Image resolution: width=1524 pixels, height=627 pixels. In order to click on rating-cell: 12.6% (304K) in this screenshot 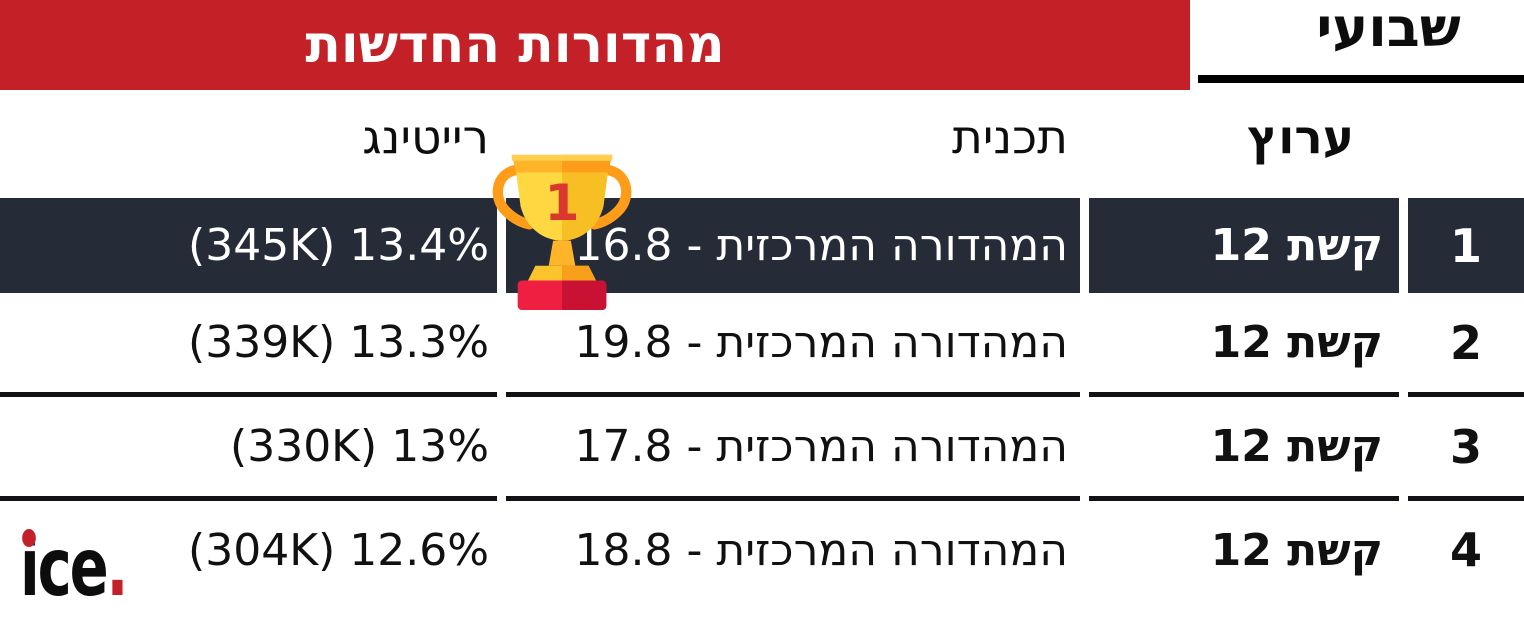, I will do `click(338, 550)`.